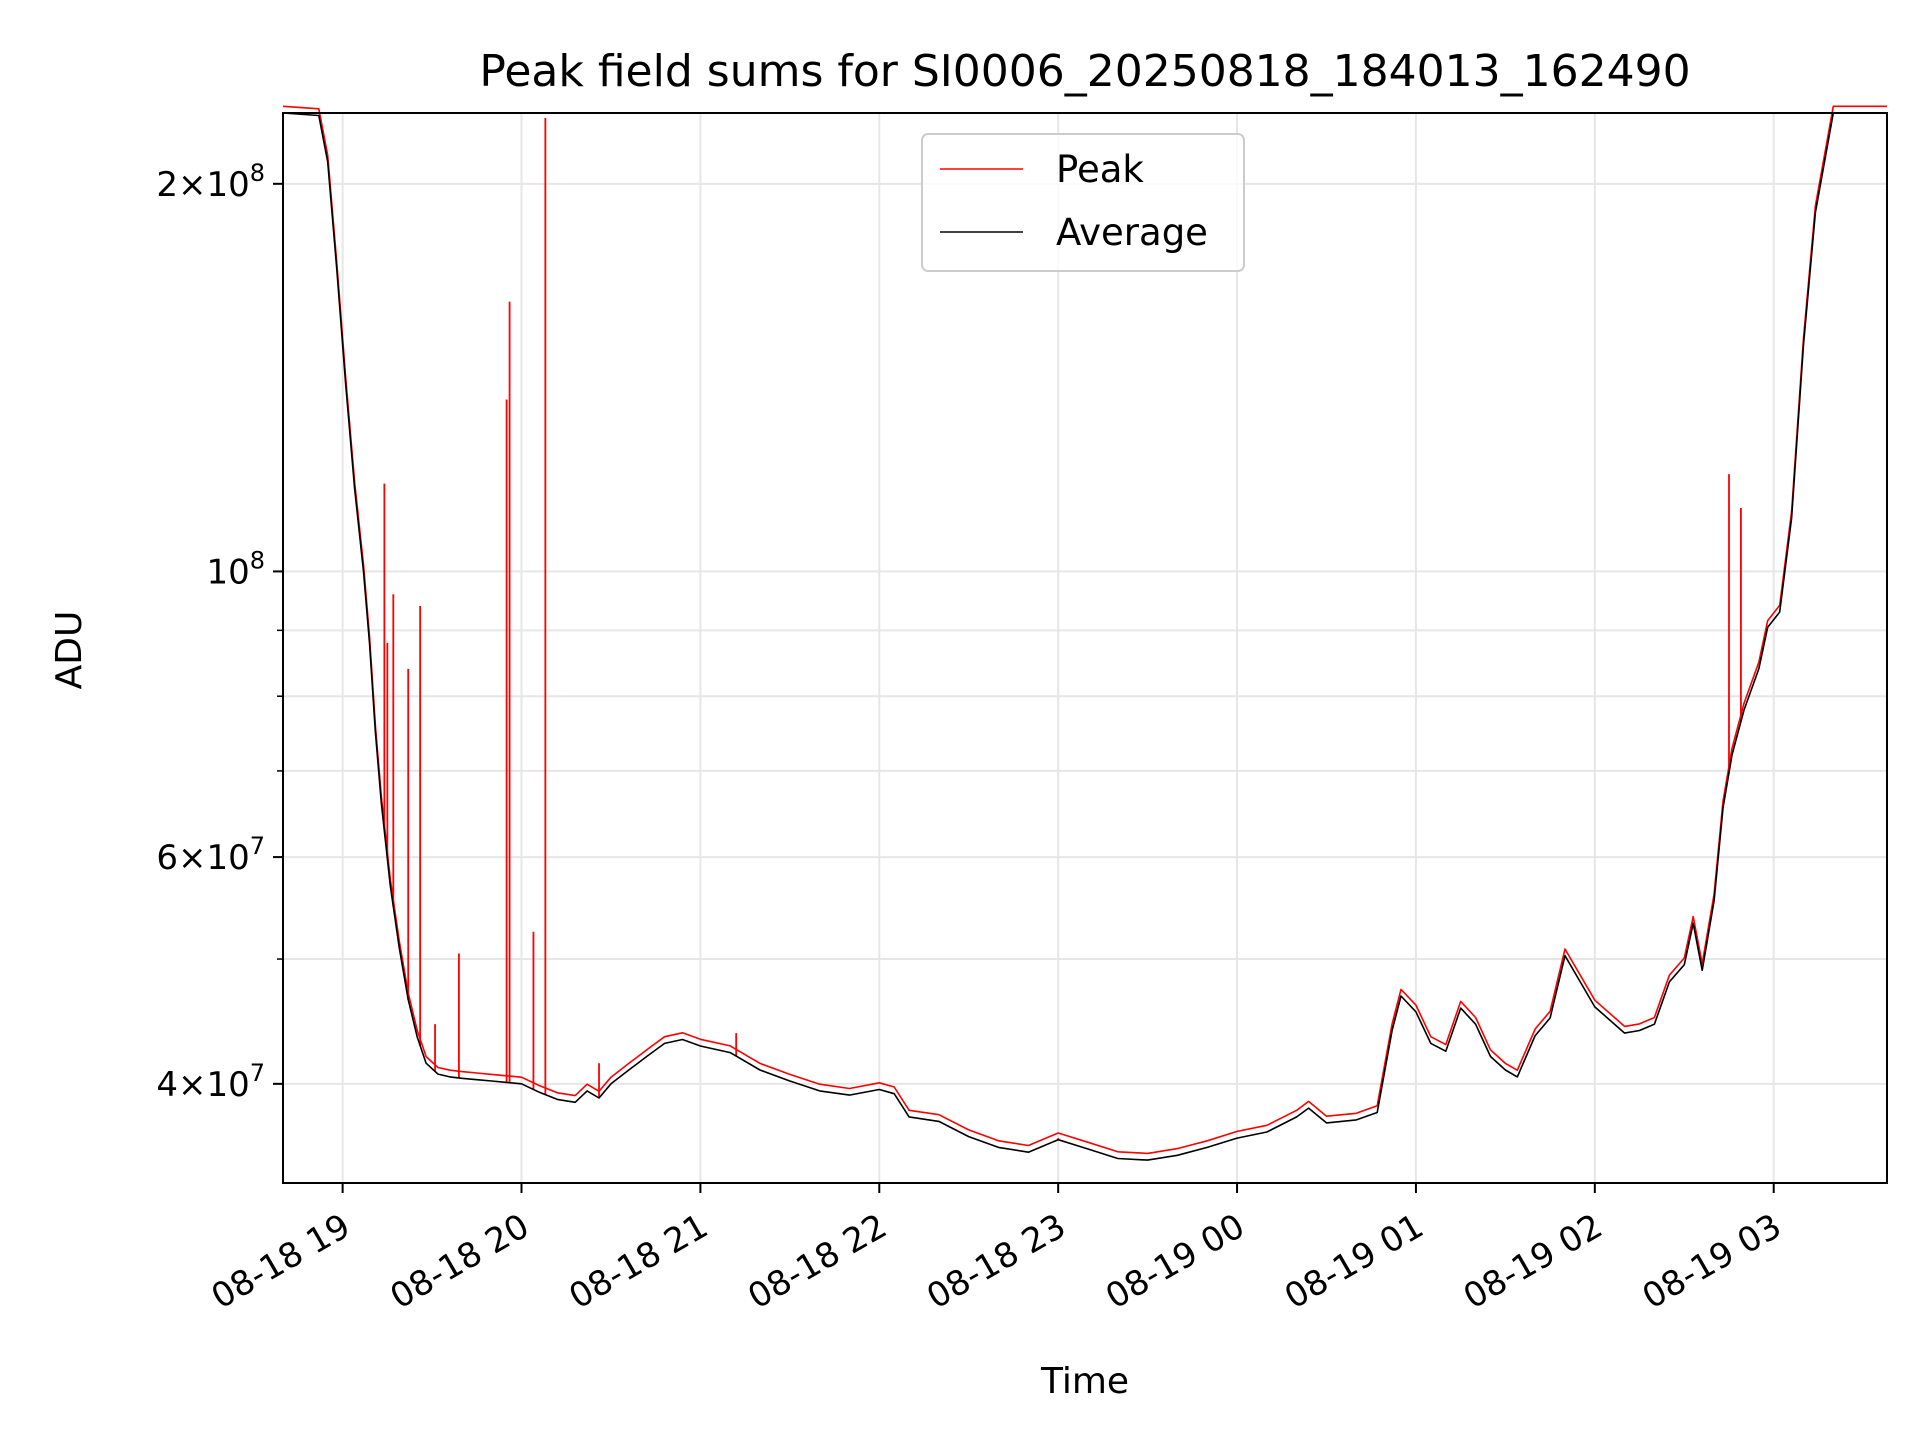 This screenshot has height=1440, width=1920. What do you see at coordinates (210, 632) in the screenshot?
I see `y-tick-labels: 4×107 6×107 108 2×108` at bounding box center [210, 632].